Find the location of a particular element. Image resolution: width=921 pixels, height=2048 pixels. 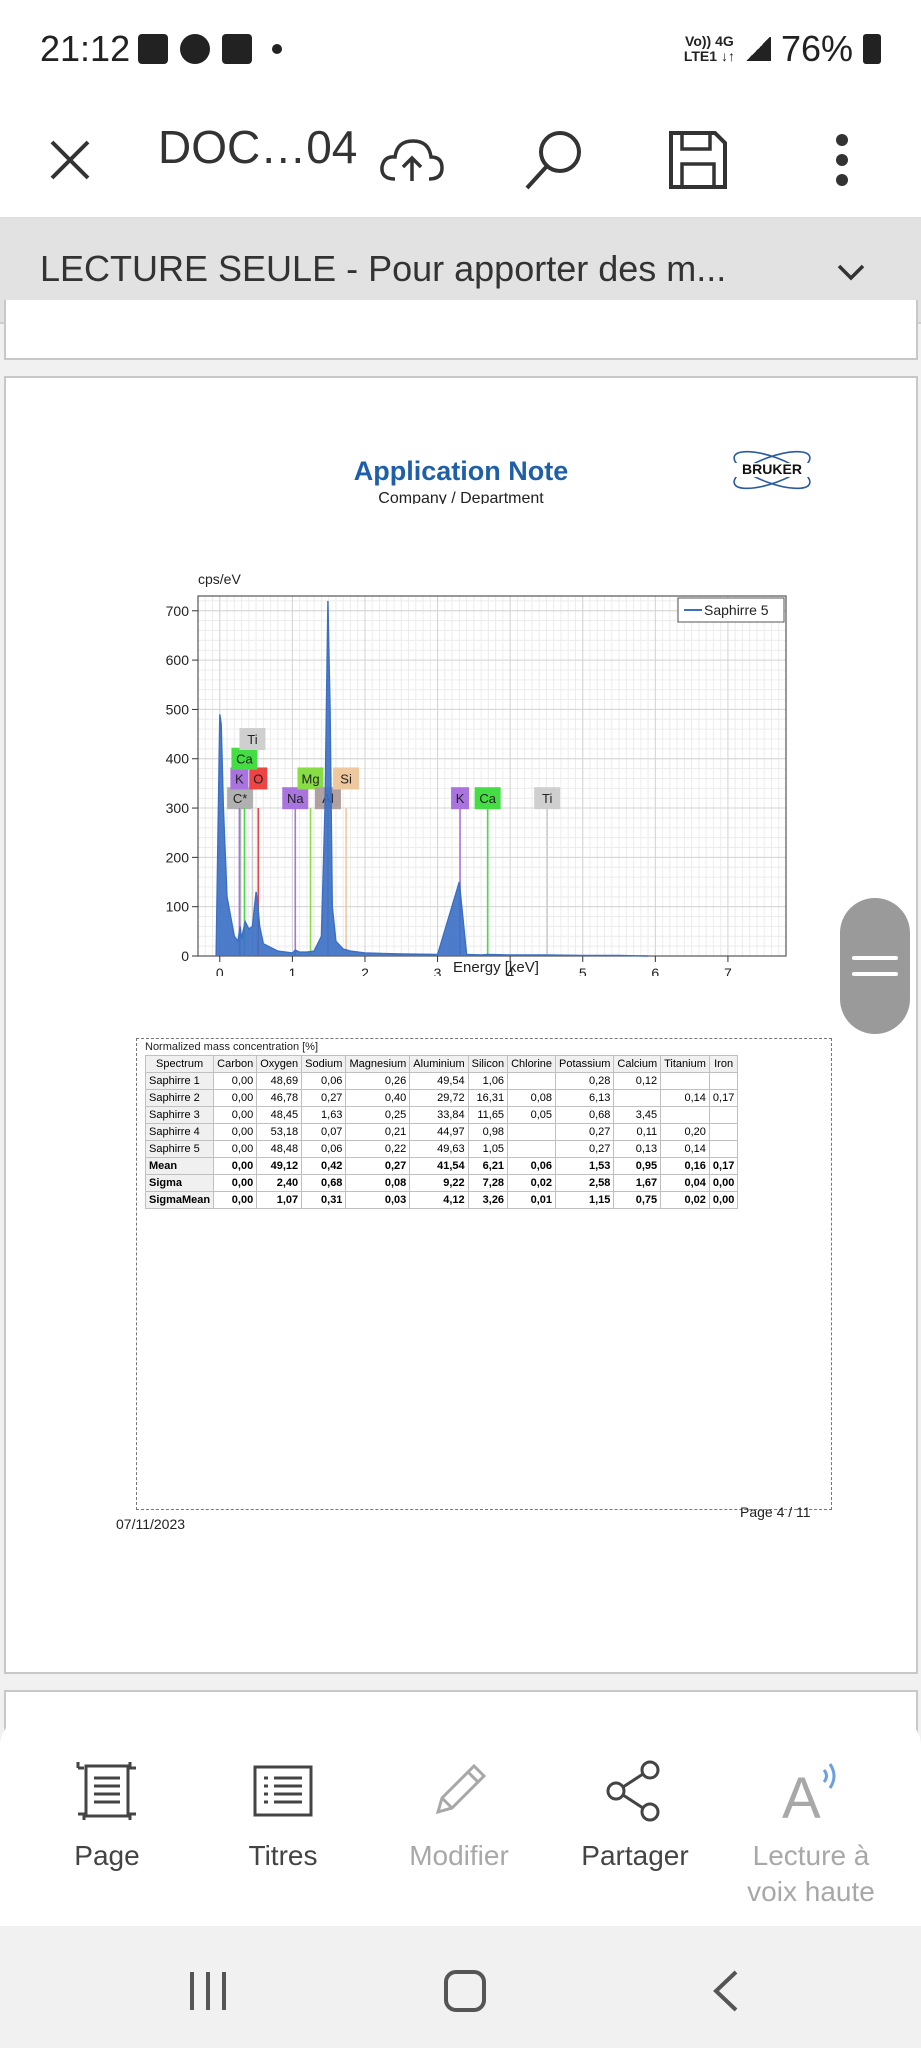

table-cell: 0,02 is located at coordinates (532, 1183).